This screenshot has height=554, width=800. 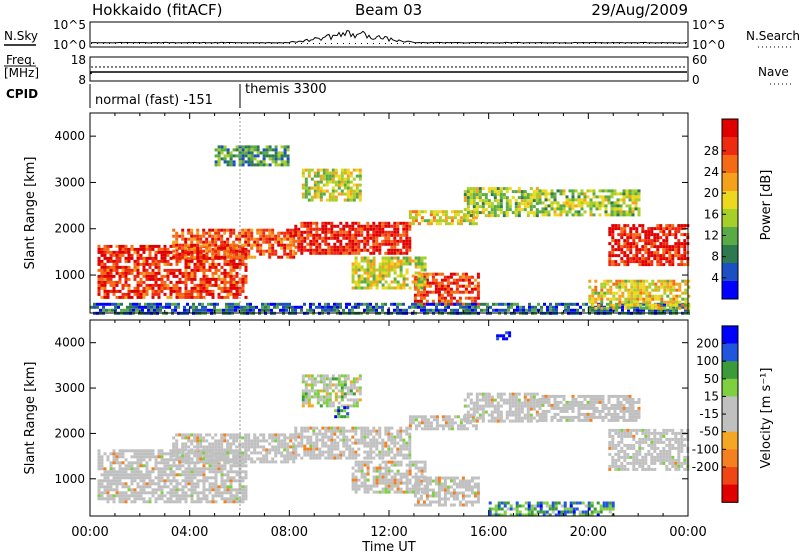 I want to click on vel-colorbar-tick-label: -15, so click(x=709, y=414).